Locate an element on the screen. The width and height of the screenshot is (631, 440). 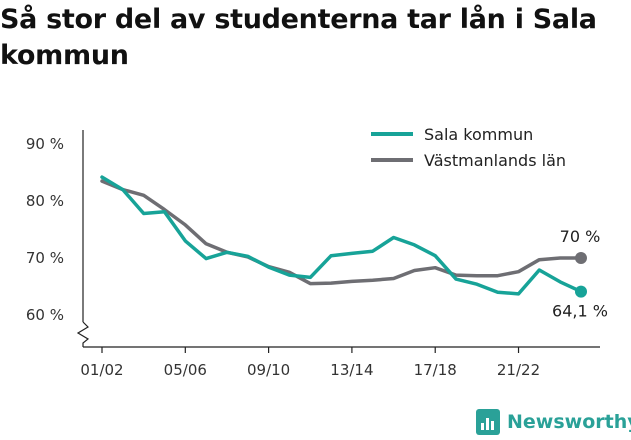
chart-legend: Sala kommun Västmanlands län is located at coordinates (468, 147).